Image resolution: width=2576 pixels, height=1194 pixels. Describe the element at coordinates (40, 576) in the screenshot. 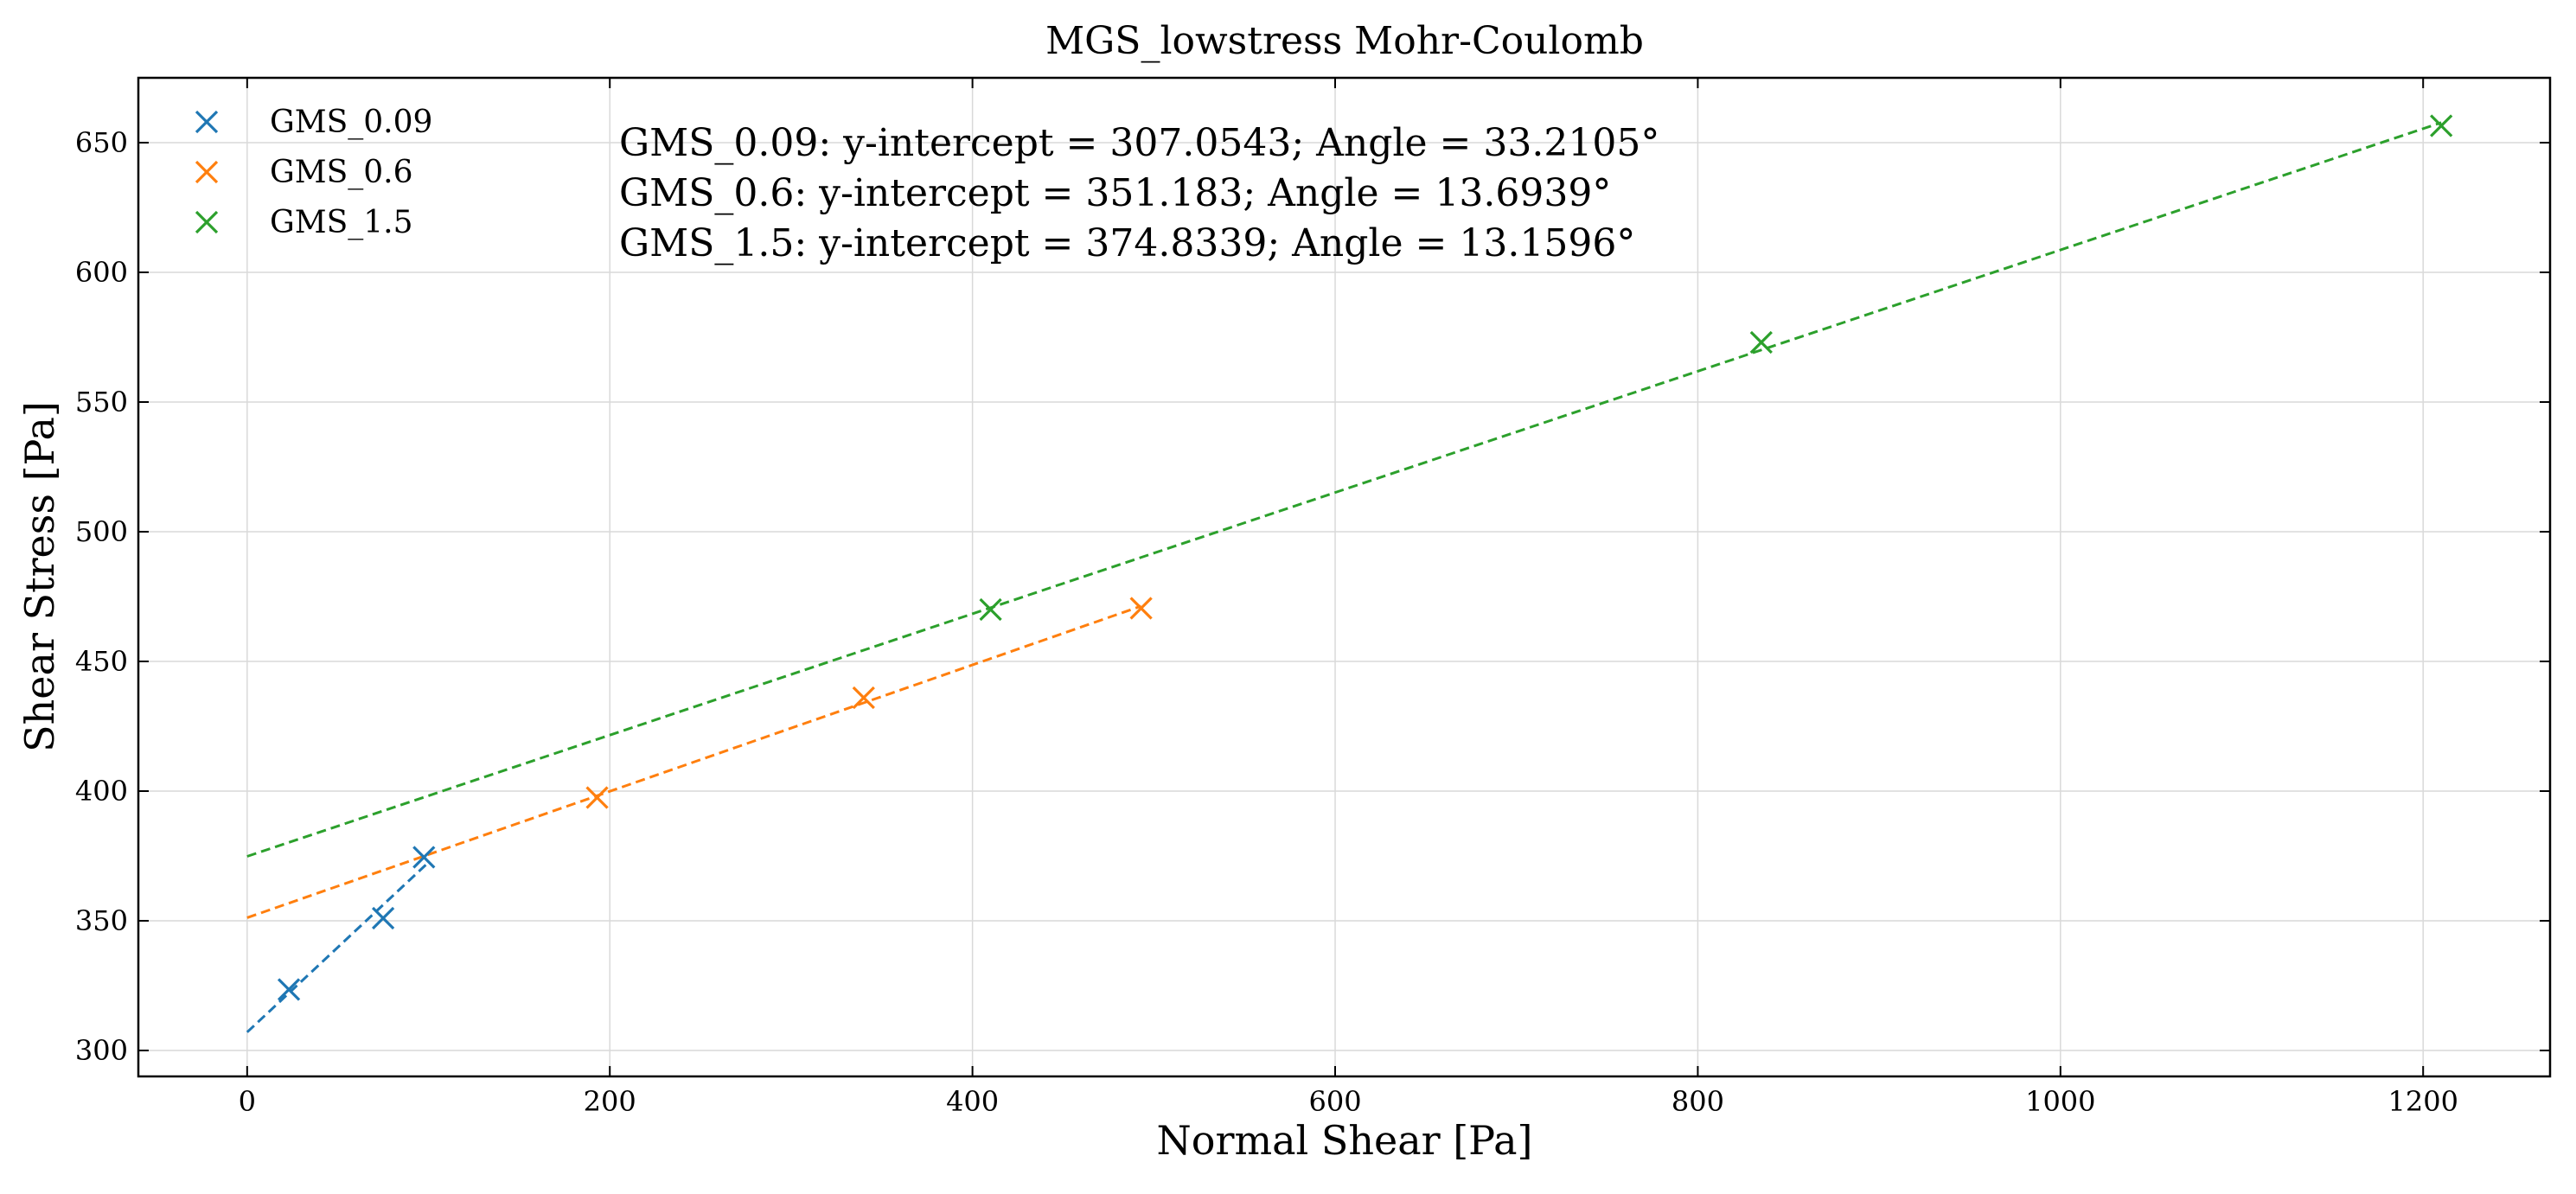

I see `y-axis-label: Shear Stress [Pa]` at that location.